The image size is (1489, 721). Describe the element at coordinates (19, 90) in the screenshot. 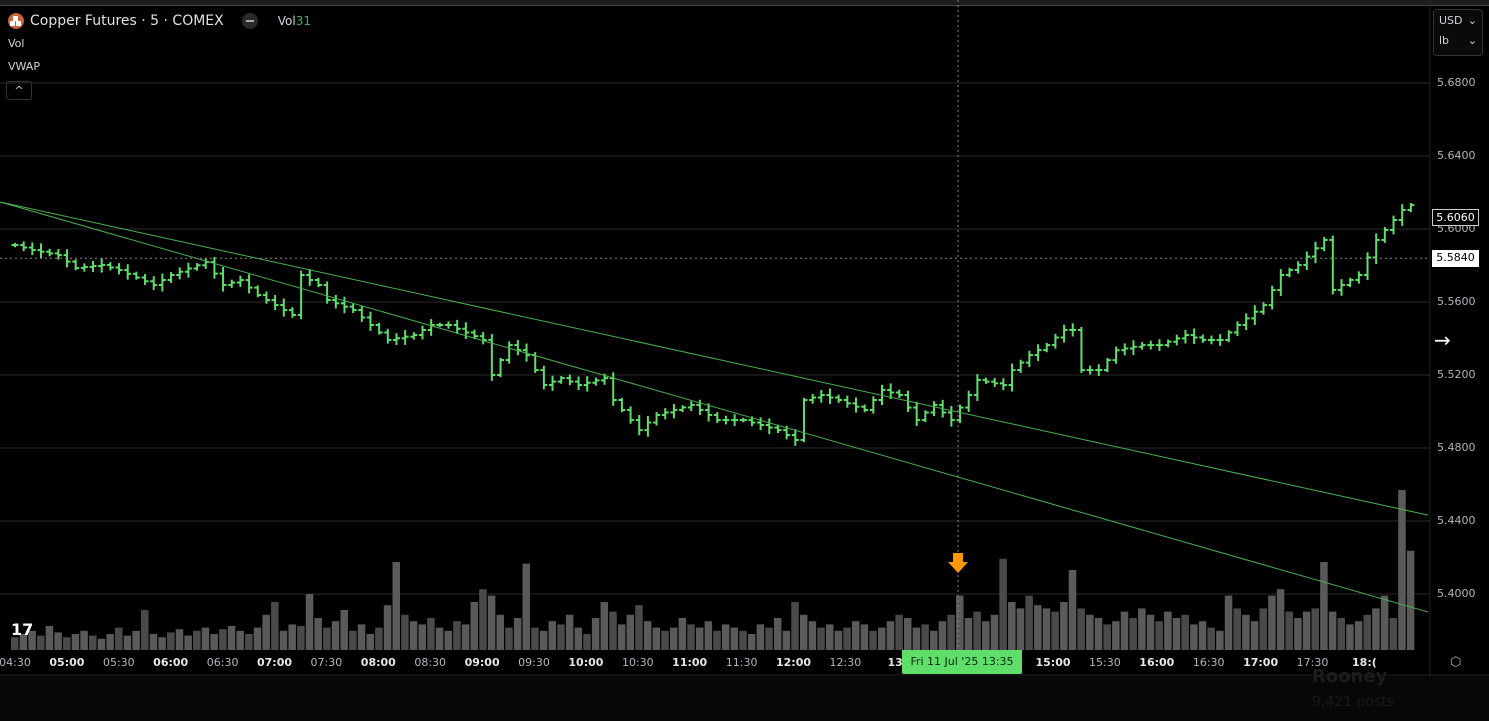

I see `collapse-legend-button: ^` at that location.